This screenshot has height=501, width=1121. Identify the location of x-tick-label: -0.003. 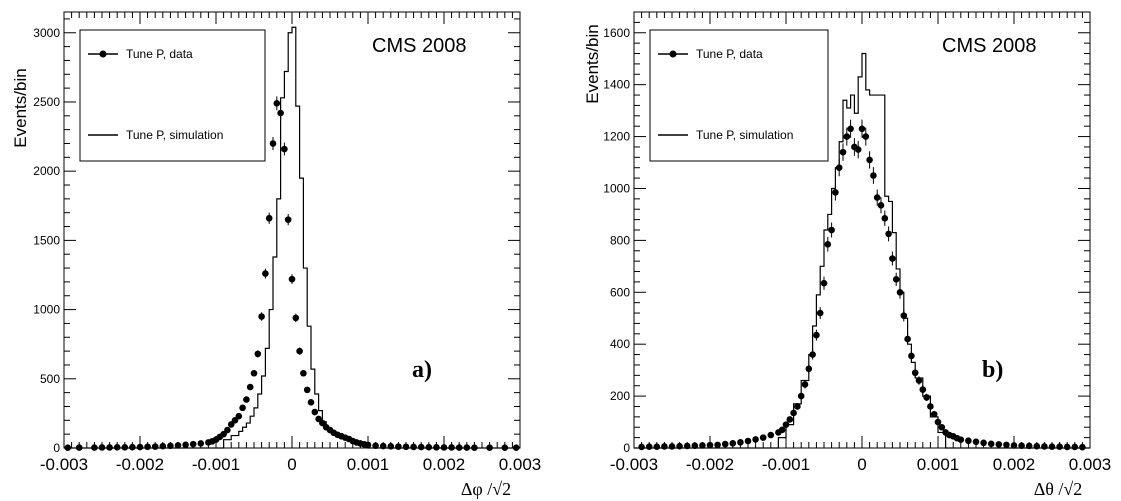
(64, 464).